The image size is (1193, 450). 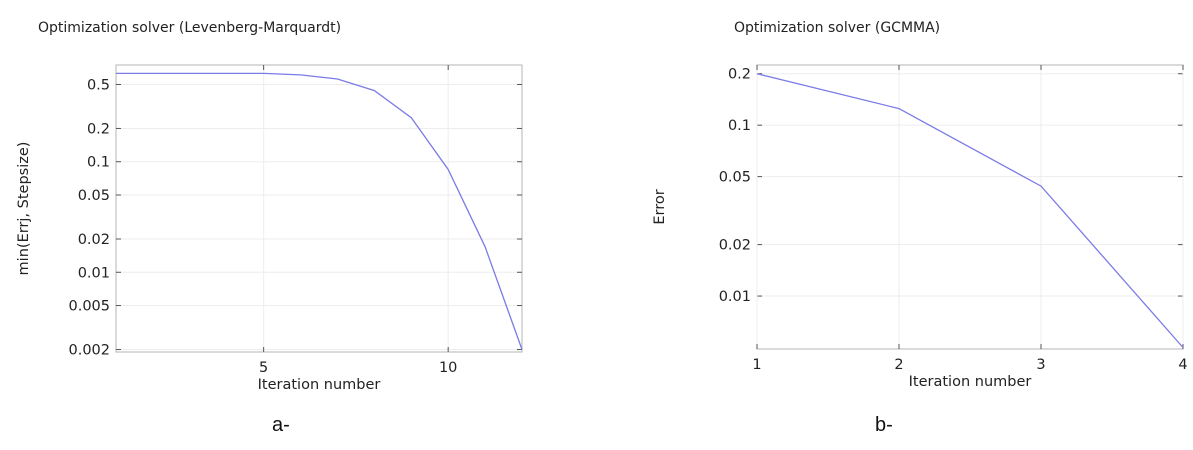 I want to click on x-tick-label: 4, so click(x=1182, y=365).